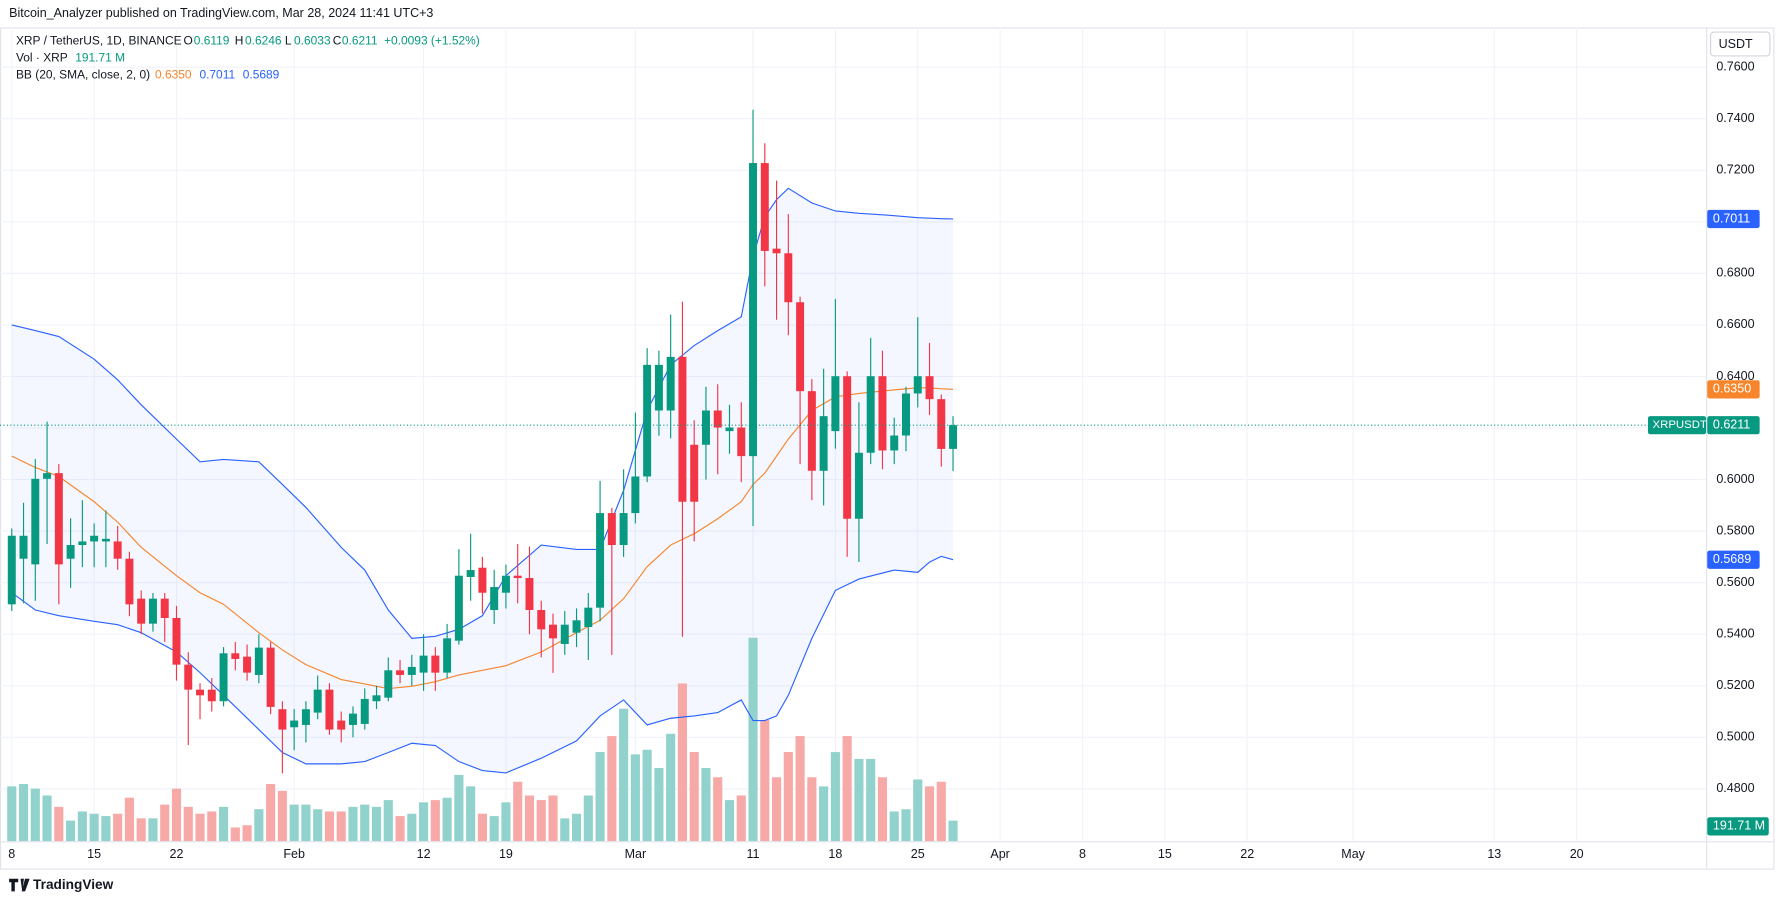 This screenshot has width=1787, height=904. What do you see at coordinates (99, 40) in the screenshot?
I see `symbol: XRP / TetherUS, 1D, BINANCE` at bounding box center [99, 40].